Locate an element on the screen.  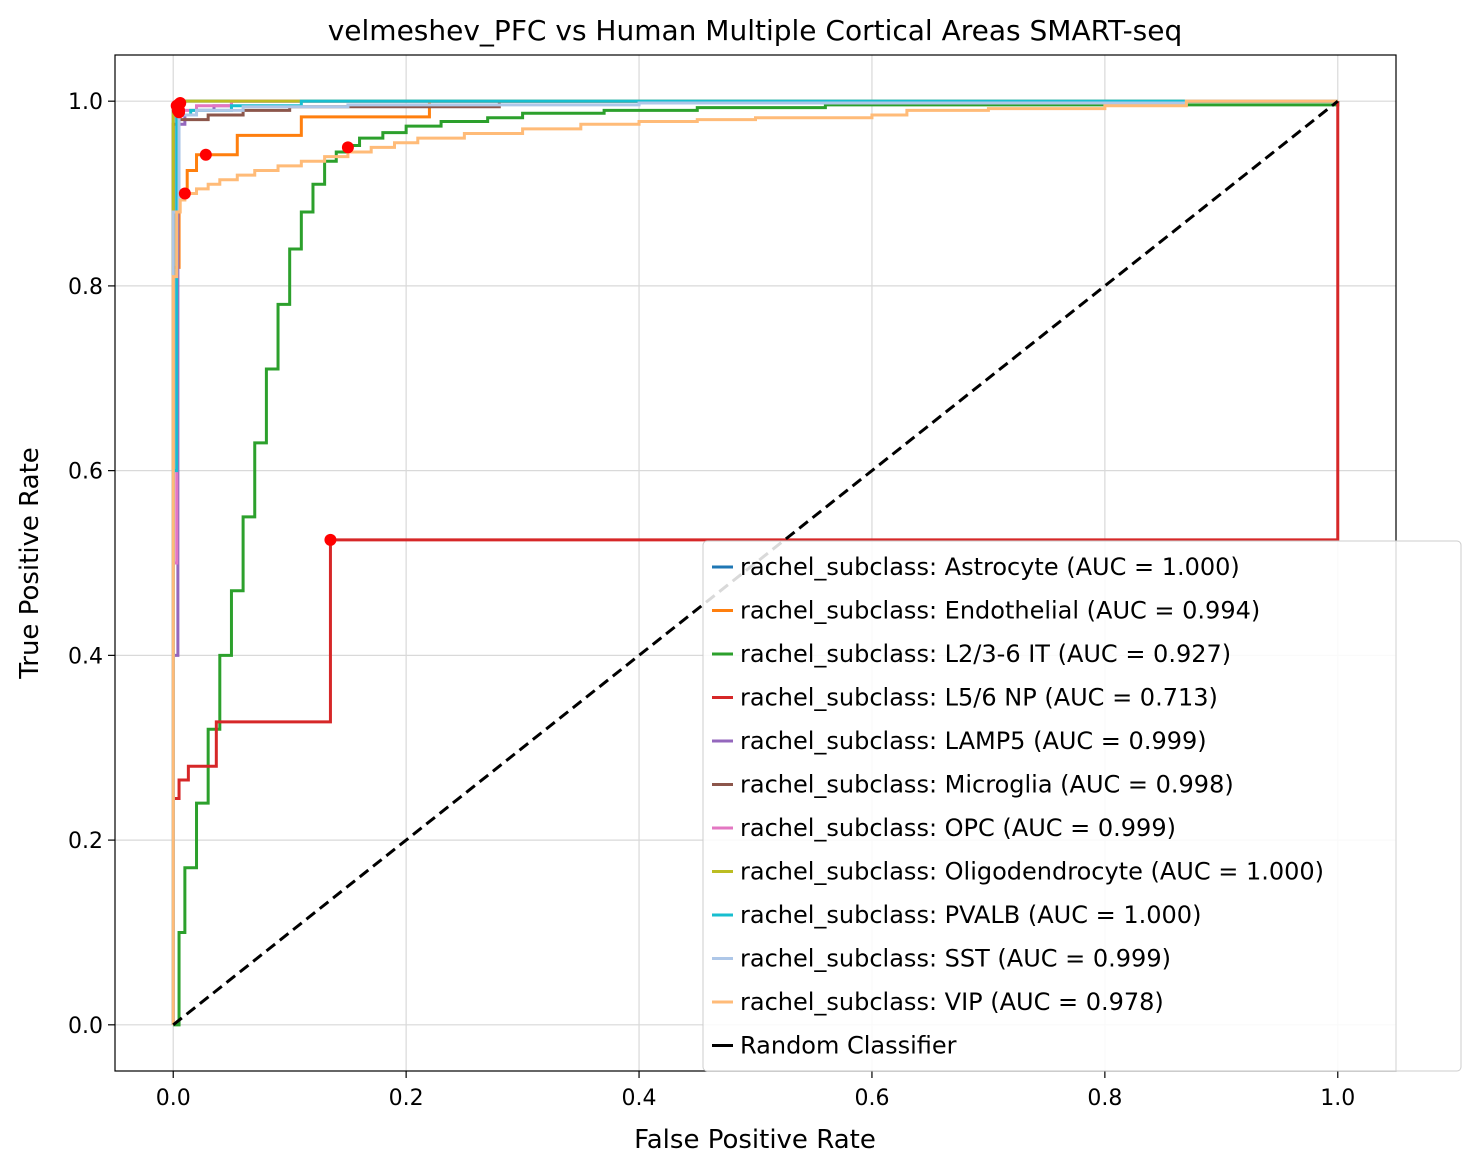
x-tick-label: 0.4 is located at coordinates (639, 1098).